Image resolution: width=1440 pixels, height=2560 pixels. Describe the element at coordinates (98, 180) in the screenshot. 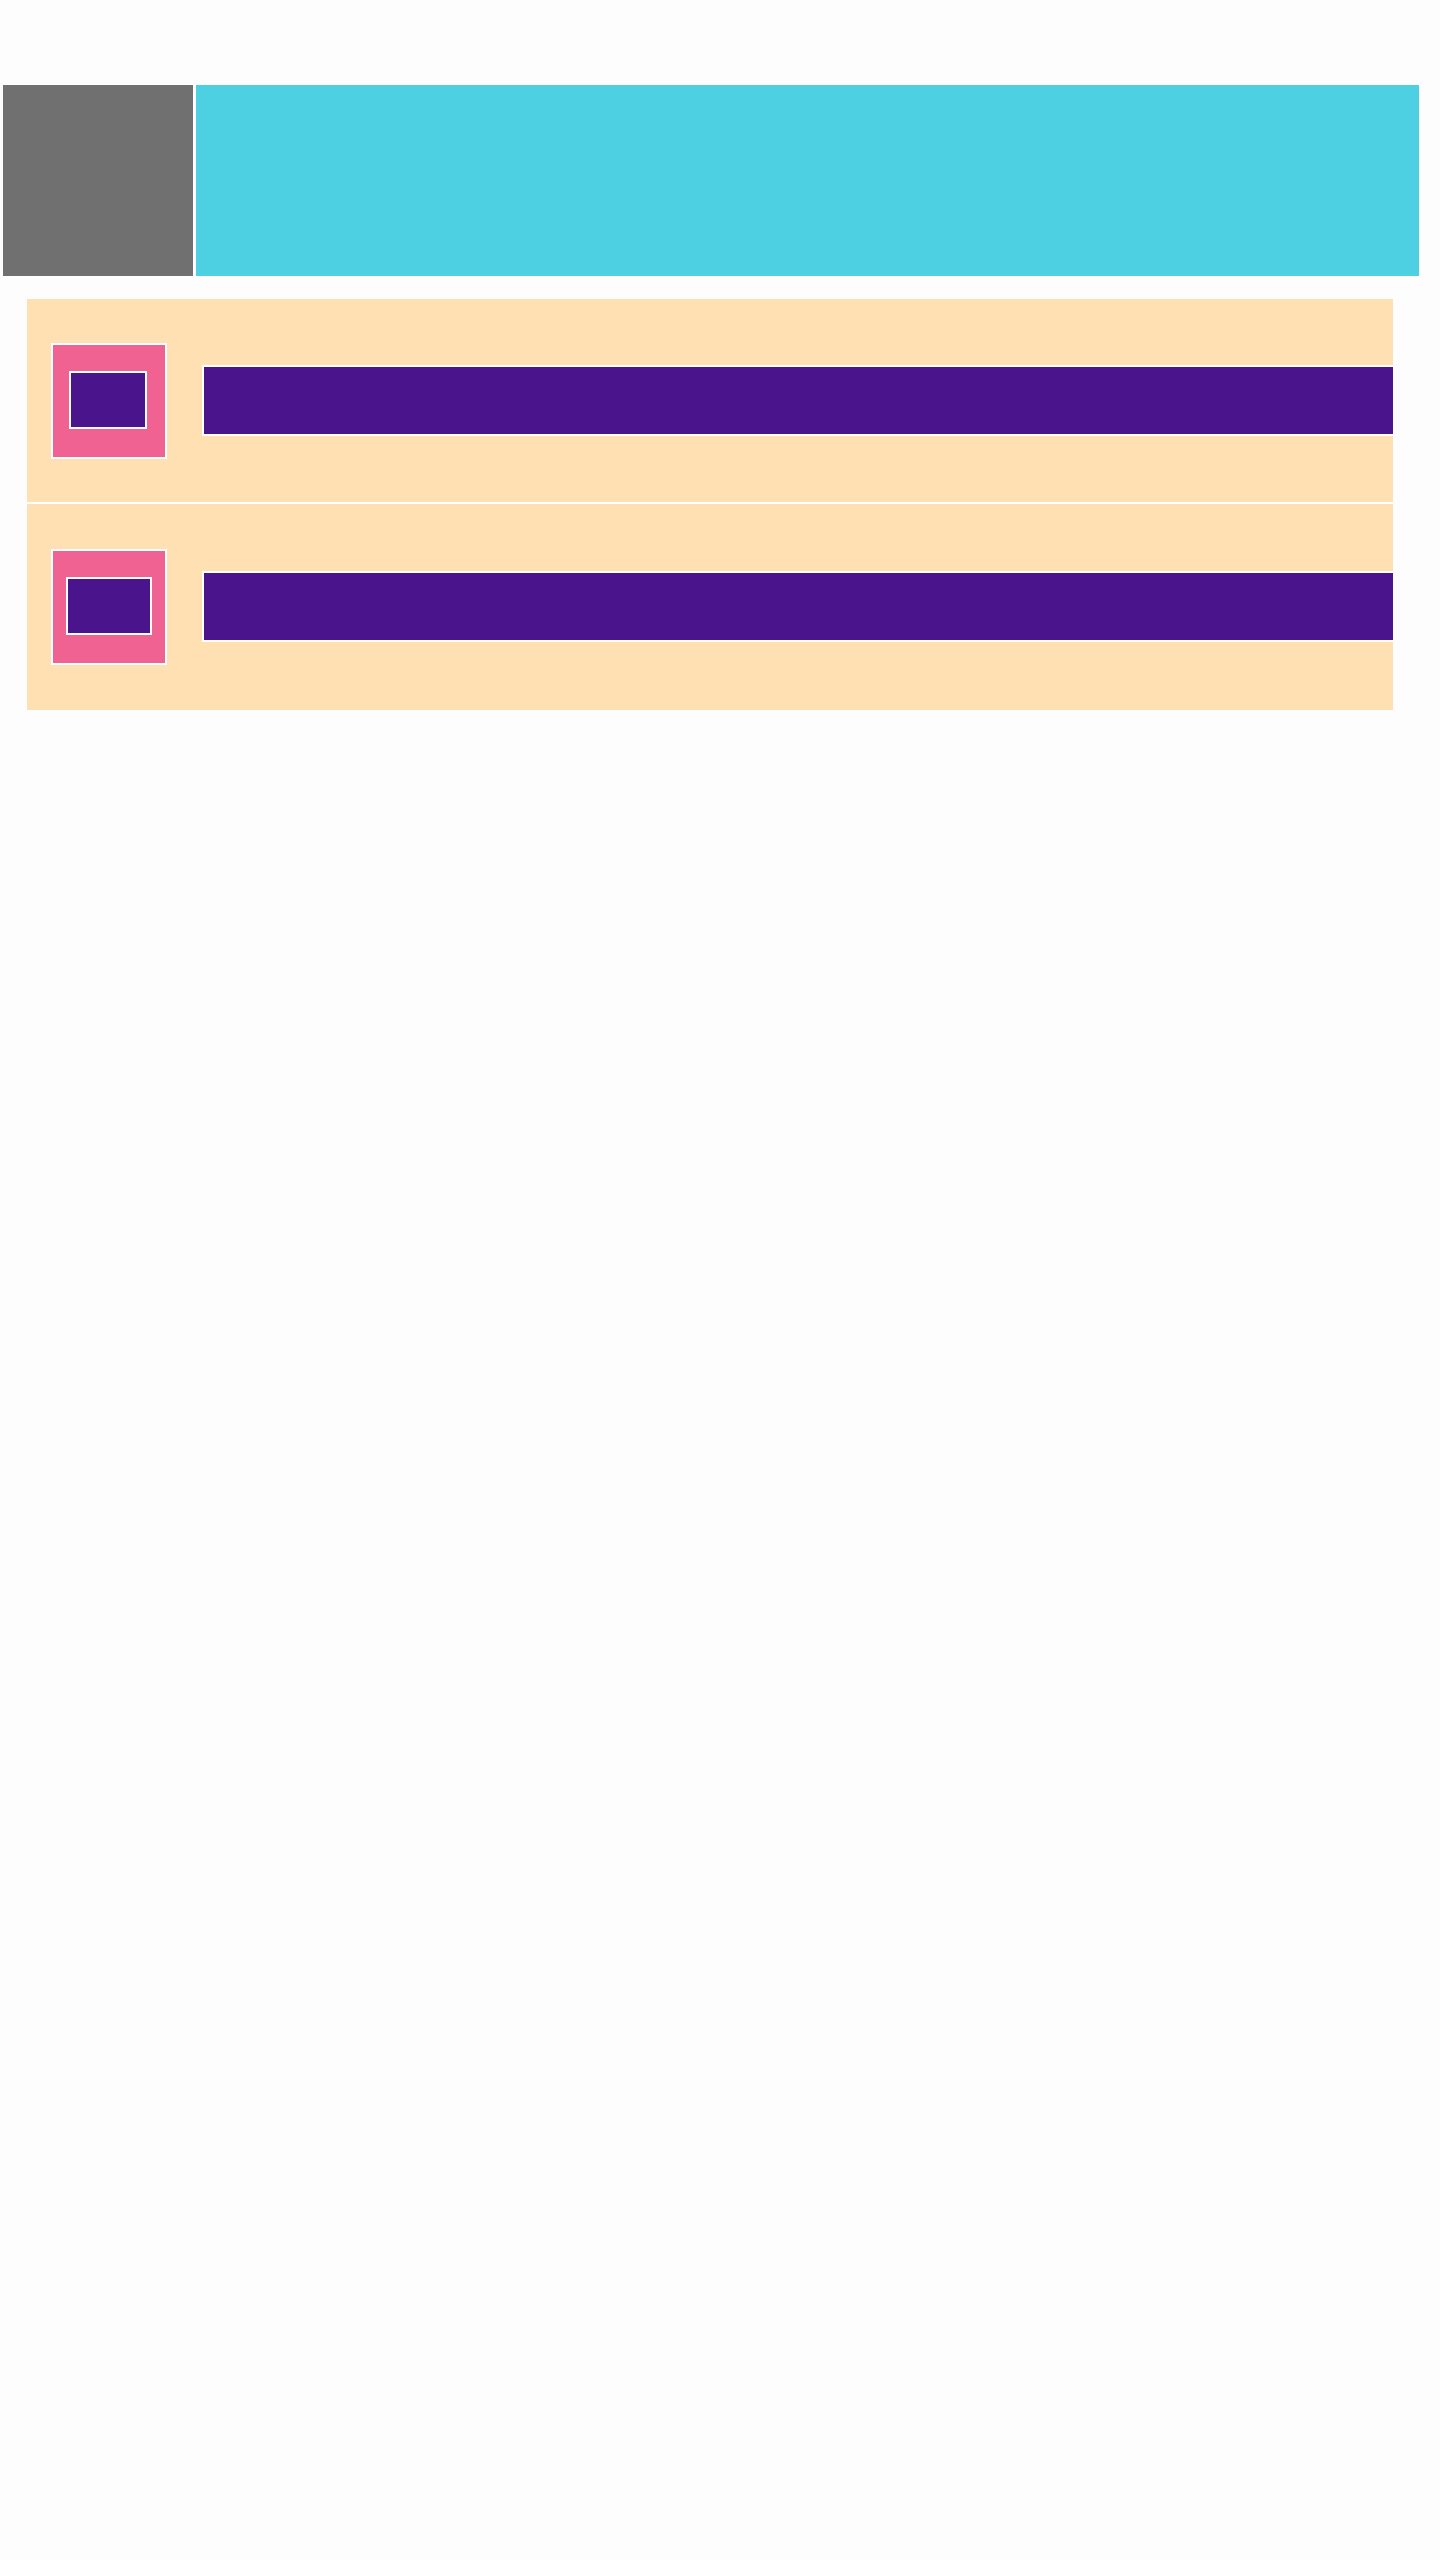

I see `header-left-block` at that location.